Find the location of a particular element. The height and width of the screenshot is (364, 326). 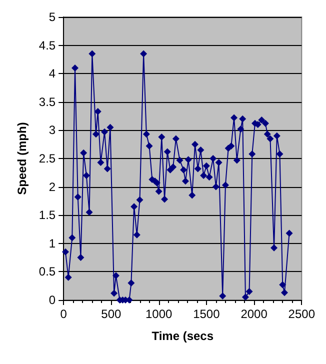

x-tick-label: 1500 is located at coordinates (206, 314).